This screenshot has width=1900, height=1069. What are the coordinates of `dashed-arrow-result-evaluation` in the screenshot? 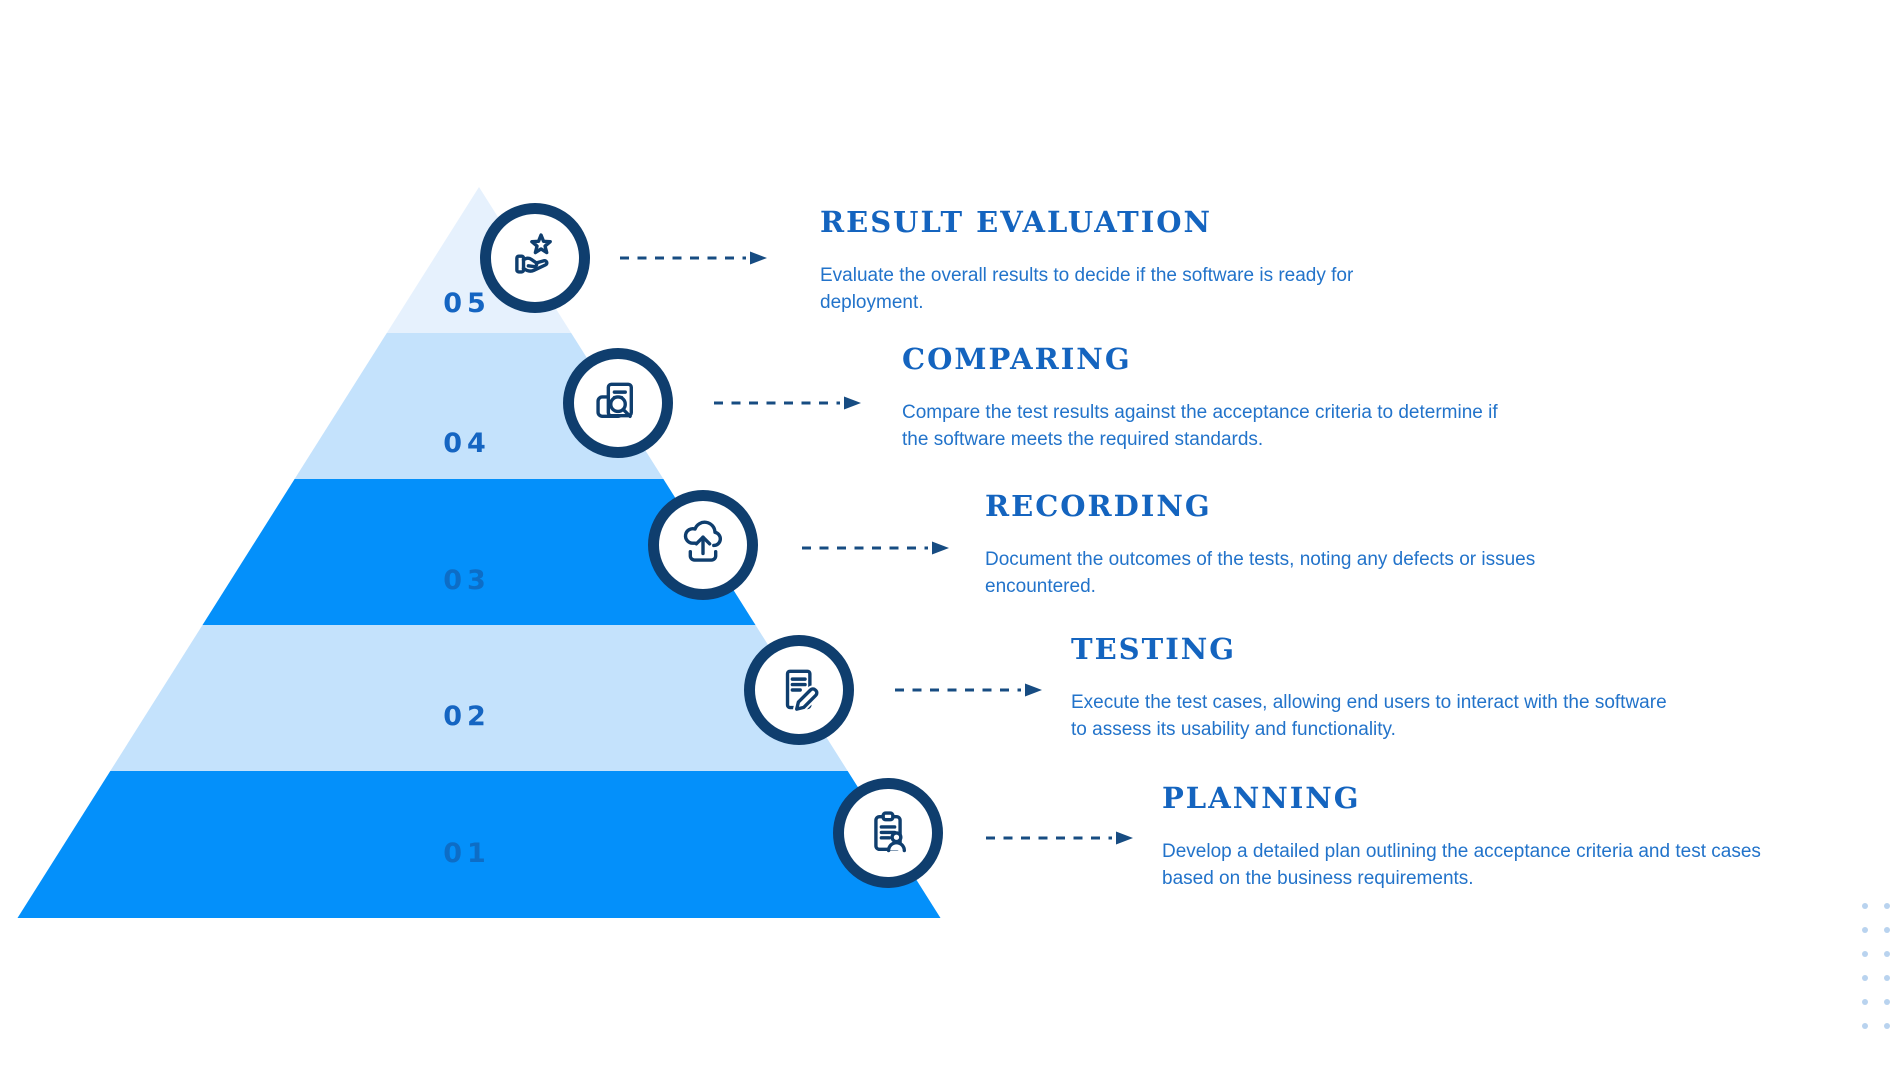 It's located at (693, 258).